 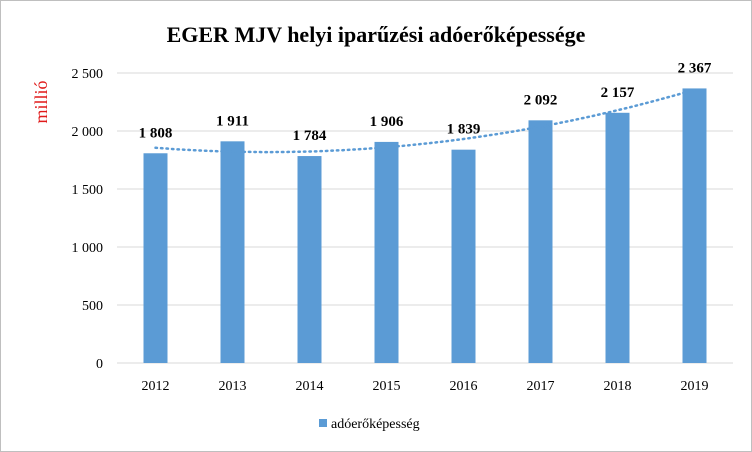 I want to click on data-labels: 1 808 1 911 1 784 1 906 1 839 2 092 2 157 2 367, so click(x=425, y=102).